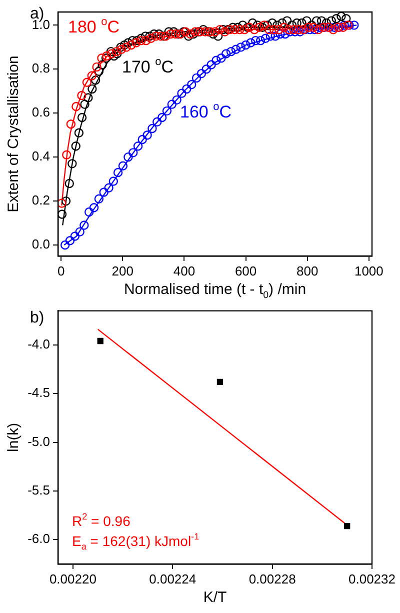  I want to click on x-tick-label: 200, so click(123, 270).